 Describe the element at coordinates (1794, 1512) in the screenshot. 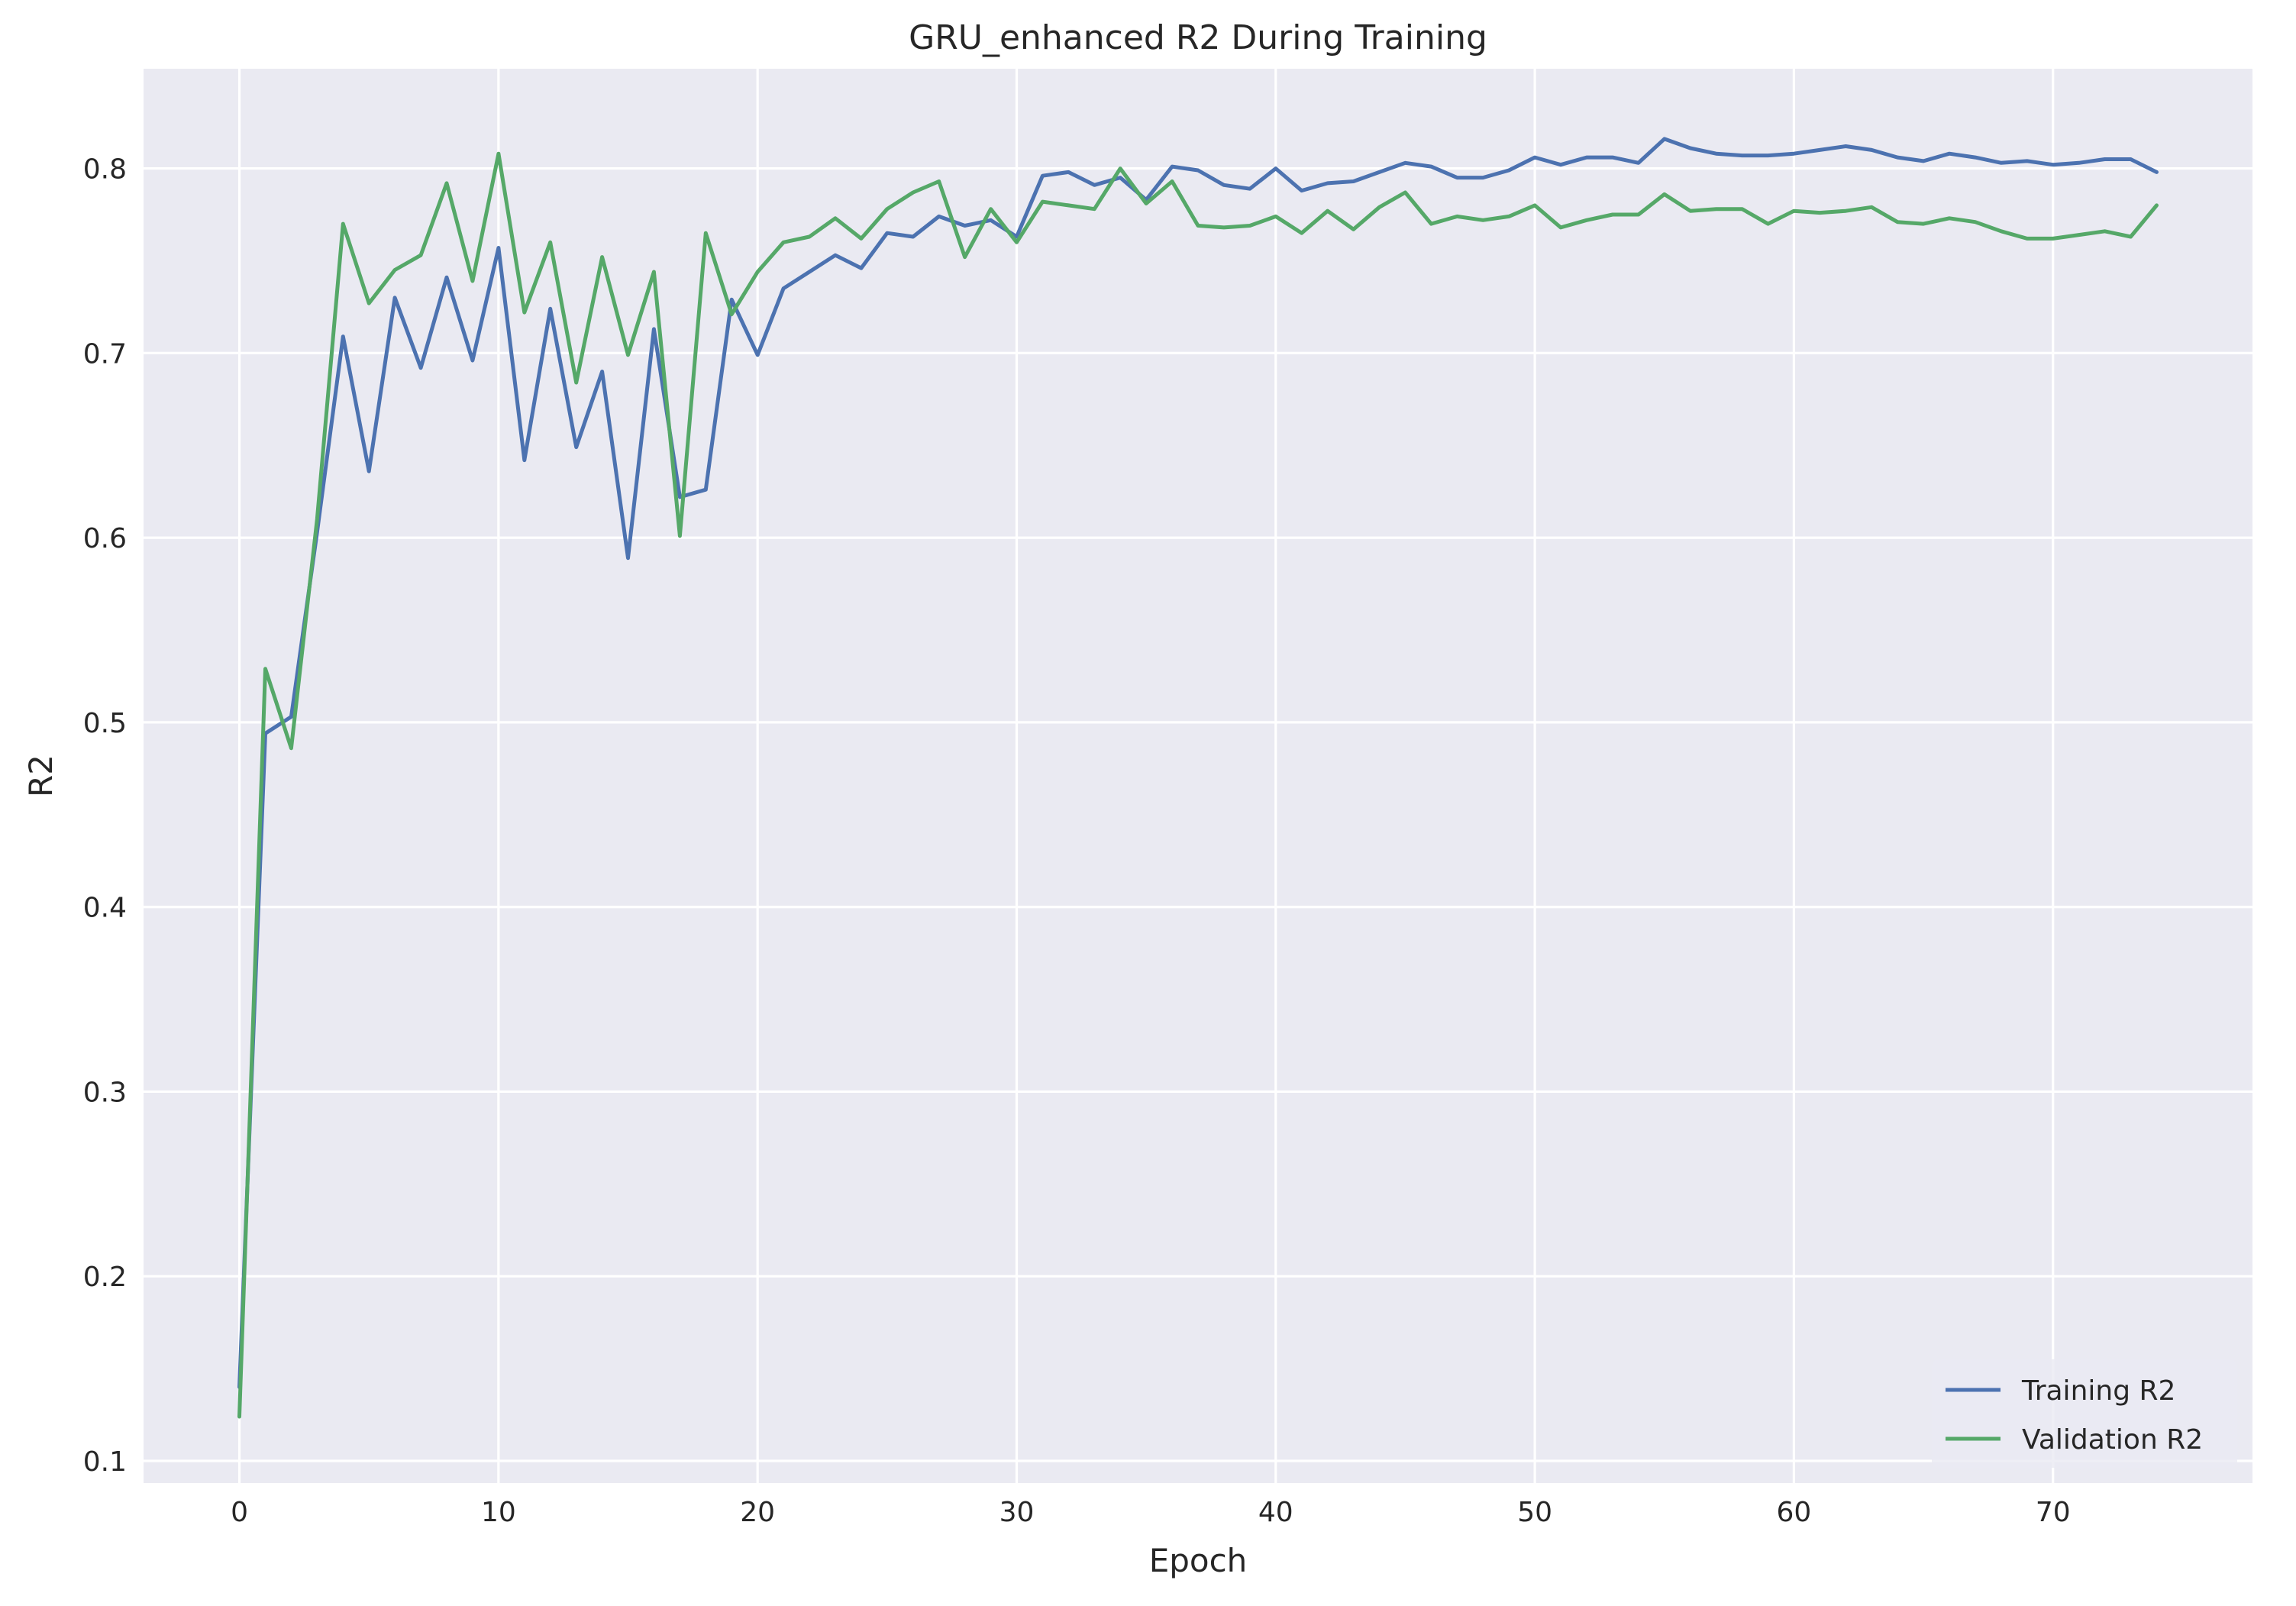

I see `x-tick-label: 60` at that location.